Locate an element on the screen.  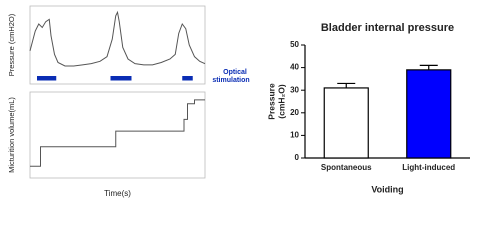
y-axis-label: Pressure (cmH2O) is located at coordinates (11, 44).